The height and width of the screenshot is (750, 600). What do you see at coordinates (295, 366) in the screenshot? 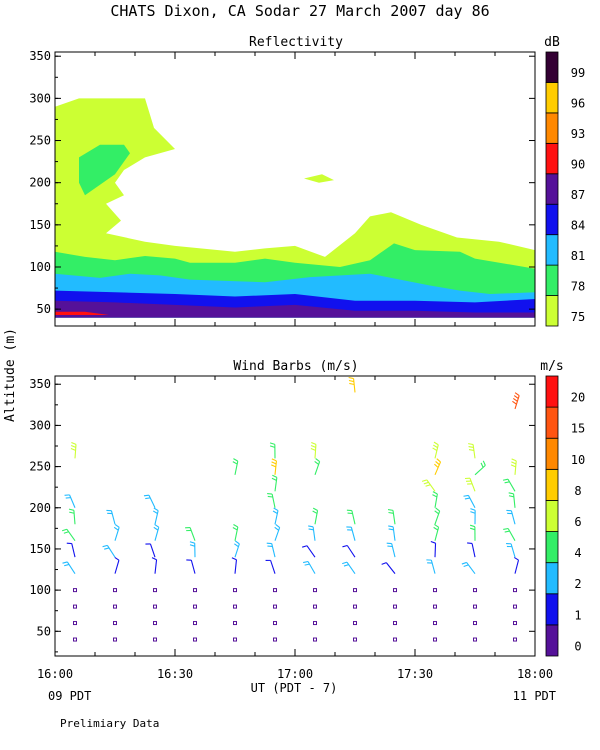
I see `wind-barbs-title: Wind Barbs (m/s)` at bounding box center [295, 366].